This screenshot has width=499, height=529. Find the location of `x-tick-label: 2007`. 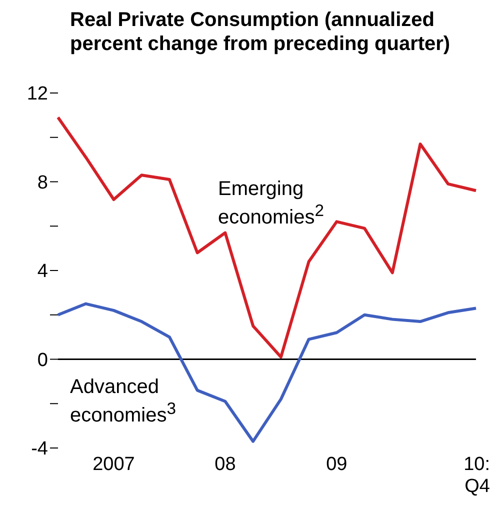

x-tick-label: 2007 is located at coordinates (113, 464).